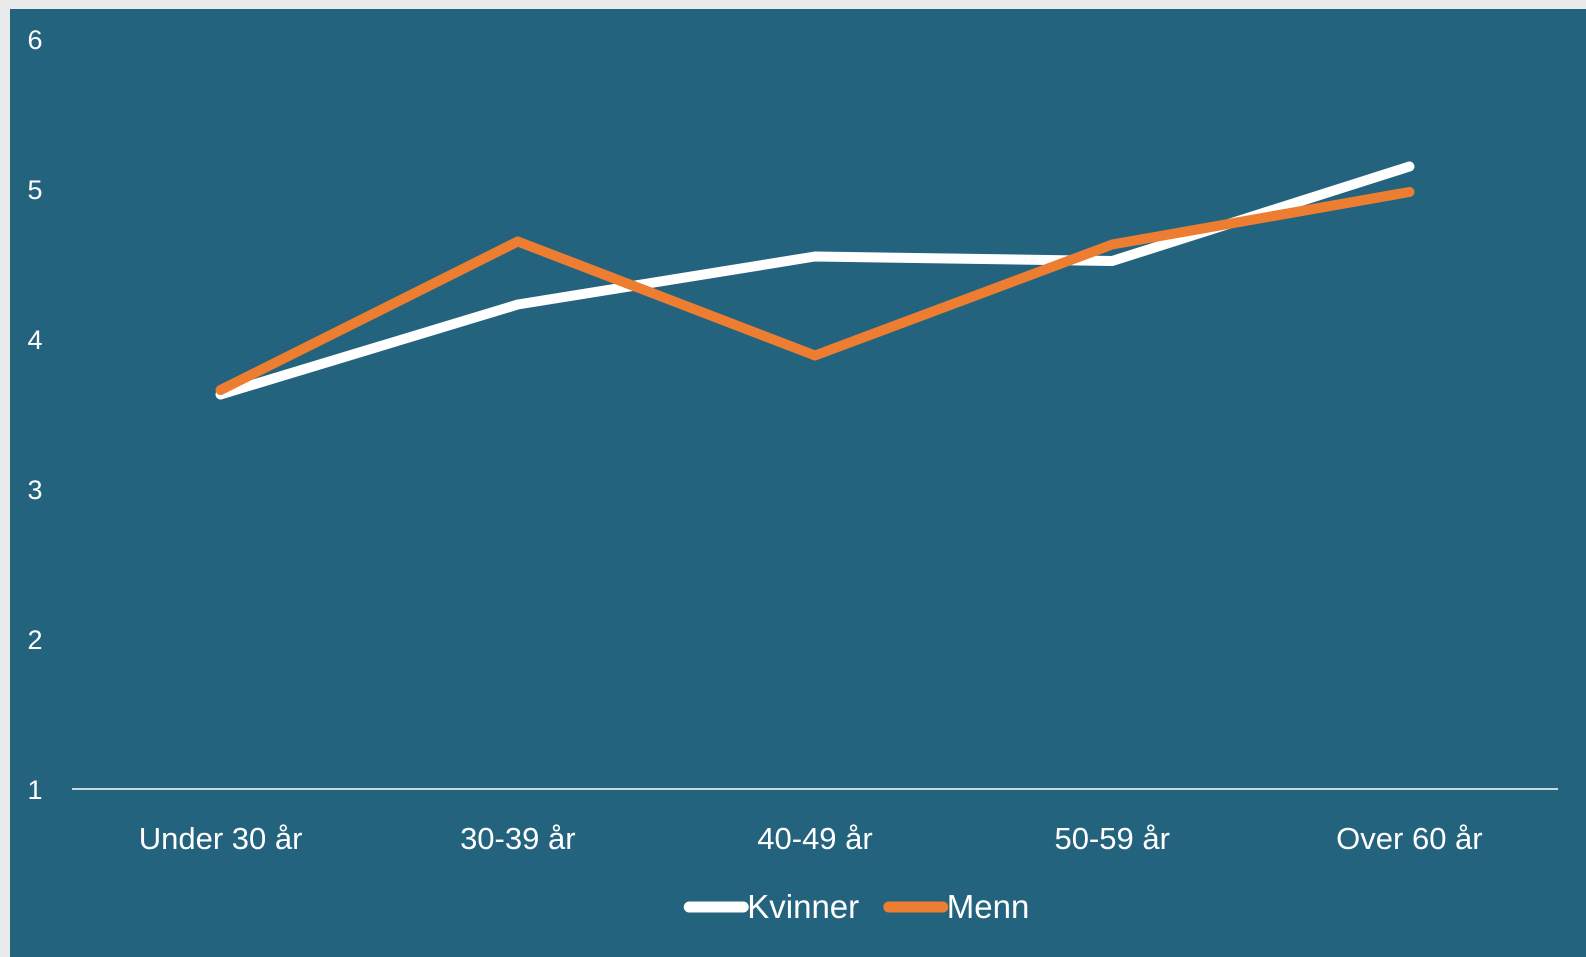 The height and width of the screenshot is (957, 1586). I want to click on x-tick-label: 50-59 år, so click(1111, 838).